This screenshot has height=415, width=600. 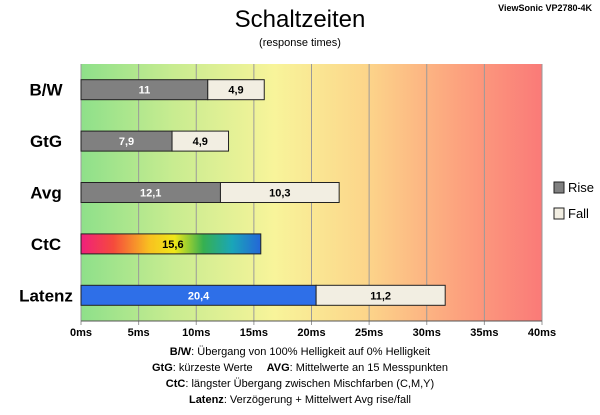 What do you see at coordinates (300, 43) in the screenshot?
I see `chart-subtitle: (response times)` at bounding box center [300, 43].